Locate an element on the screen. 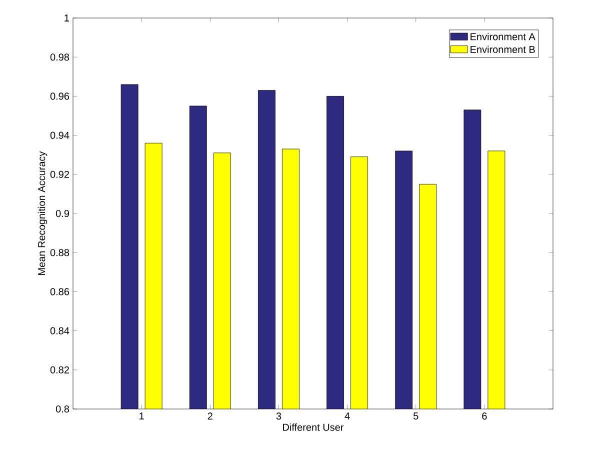 The width and height of the screenshot is (597, 461). x-tick-label: 3 is located at coordinates (279, 416).